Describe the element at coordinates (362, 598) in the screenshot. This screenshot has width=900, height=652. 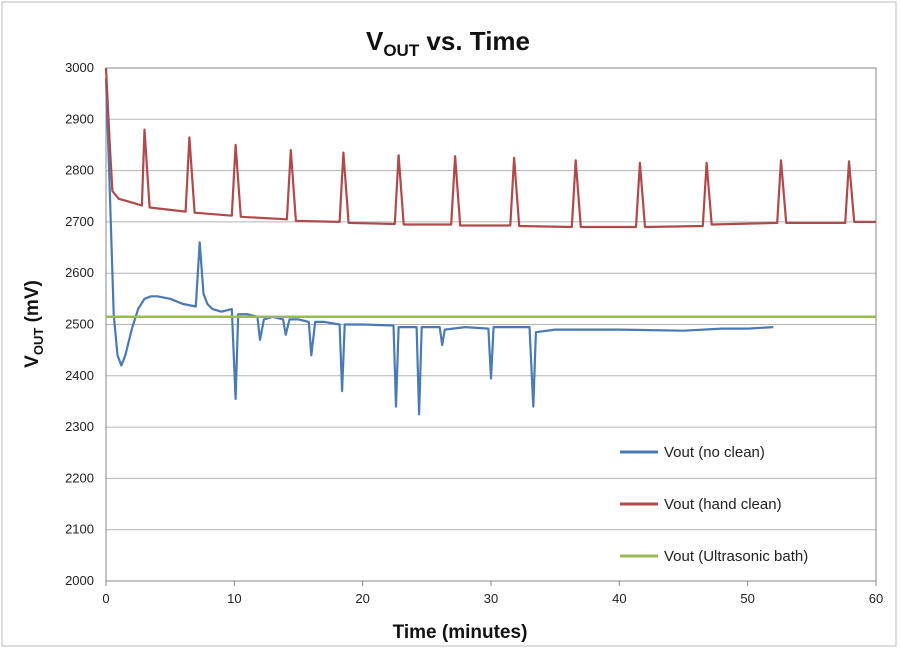
I see `x-tick-label: 20` at that location.